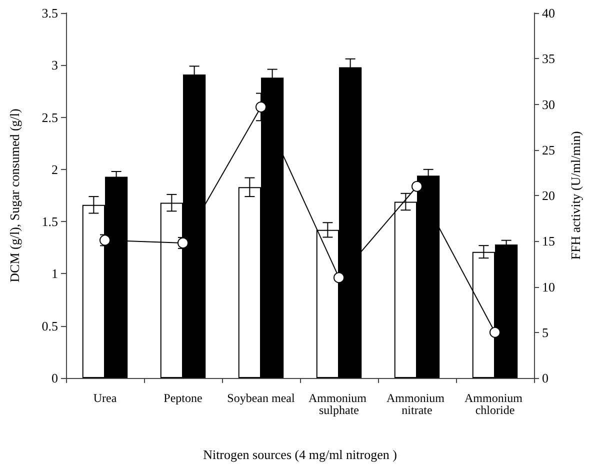 Image resolution: width=594 pixels, height=466 pixels. I want to click on y-tick-label: 0.5, so click(50, 326).